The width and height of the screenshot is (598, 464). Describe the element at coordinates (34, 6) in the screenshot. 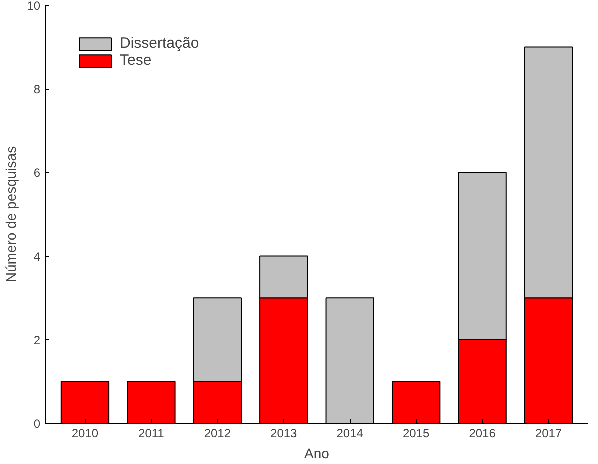

I see `y-tick-label: 10` at that location.